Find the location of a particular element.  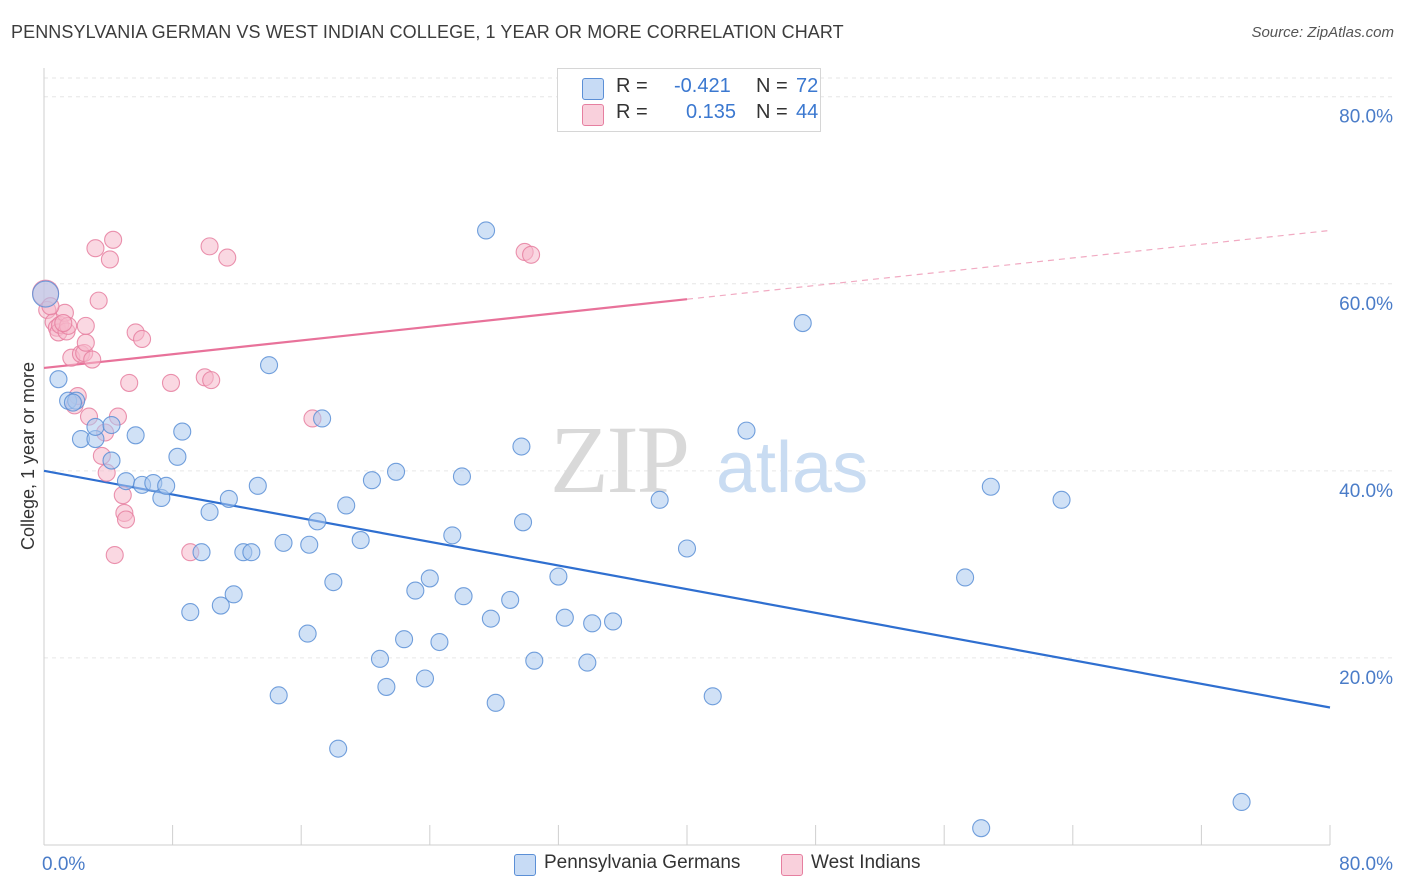

legend-swatch-pink is located at coordinates (593, 115).